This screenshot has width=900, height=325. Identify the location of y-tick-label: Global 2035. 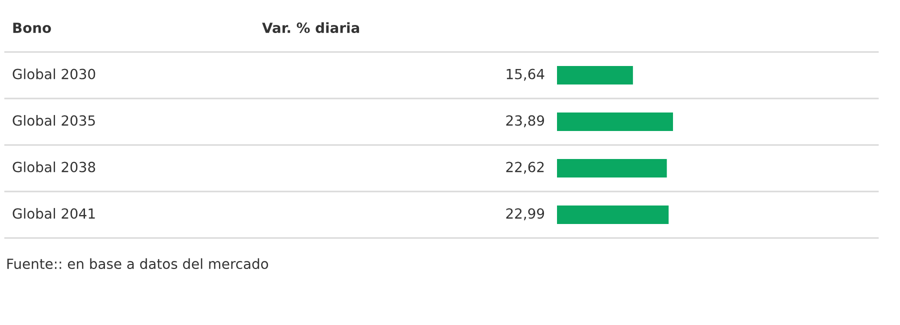
(53, 120).